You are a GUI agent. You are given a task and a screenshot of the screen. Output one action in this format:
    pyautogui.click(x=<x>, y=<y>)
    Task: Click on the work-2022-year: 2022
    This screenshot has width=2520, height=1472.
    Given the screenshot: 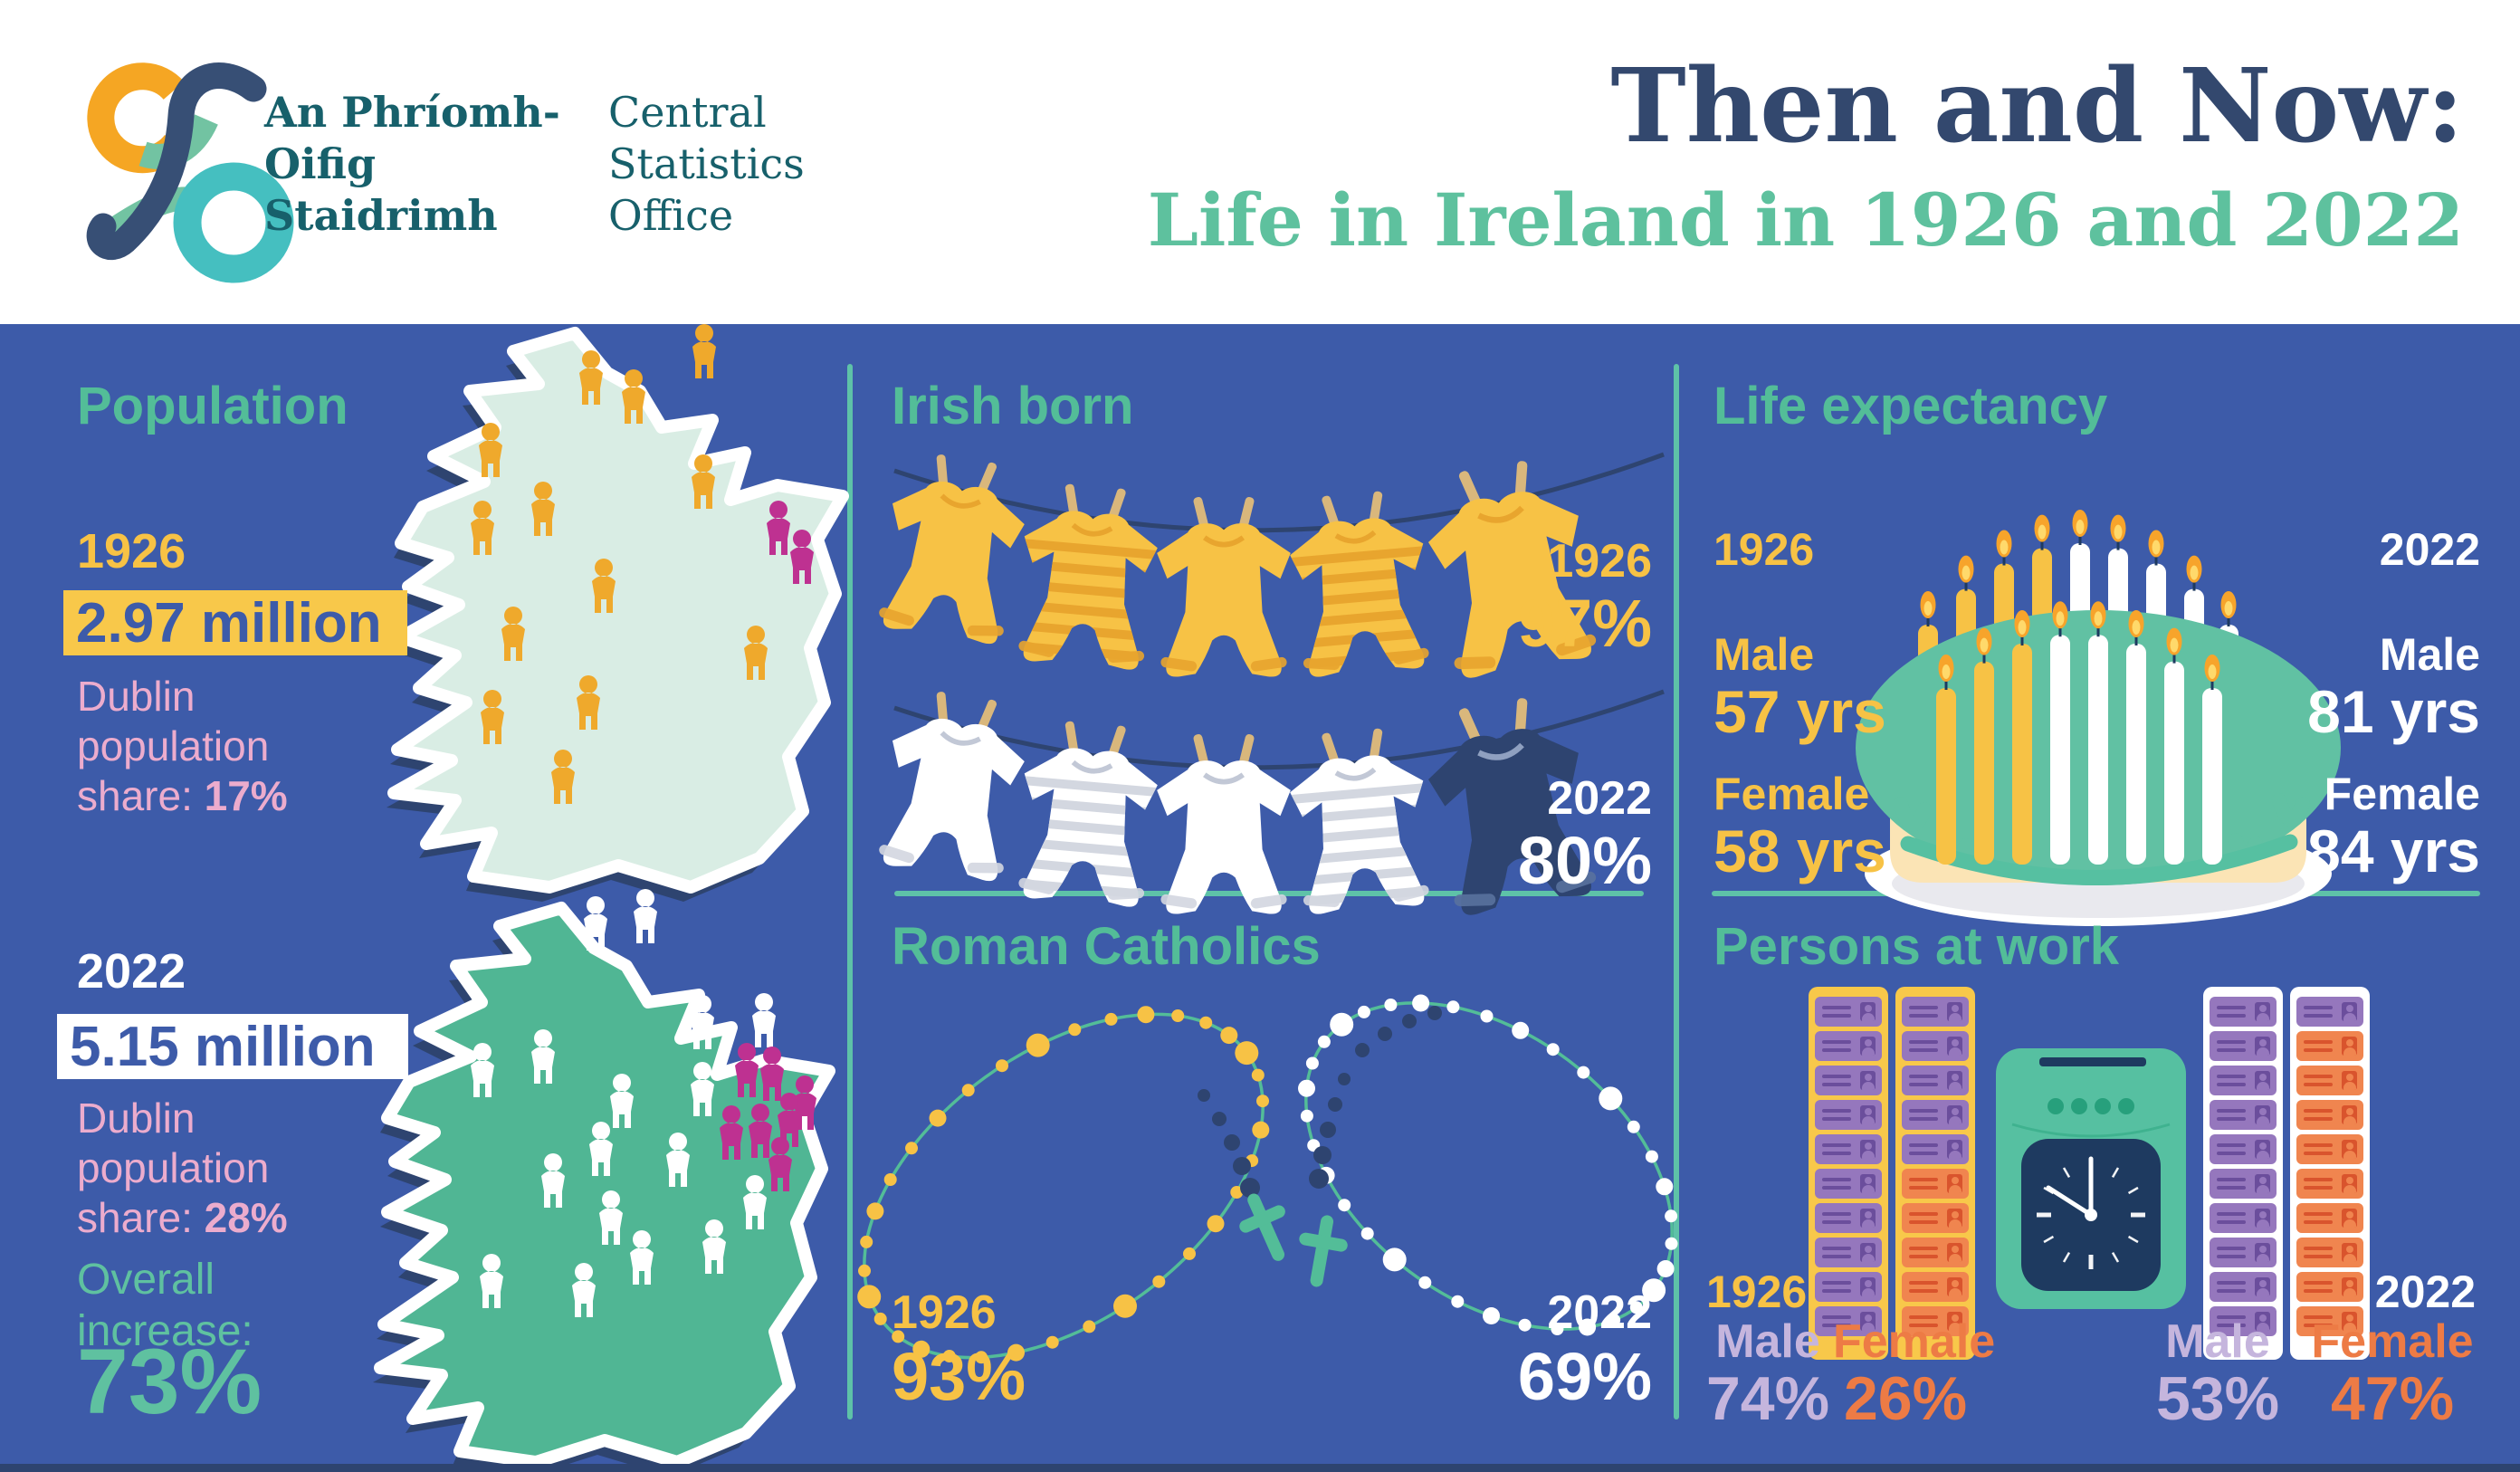 What is the action you would take?
    pyautogui.click(x=2425, y=1291)
    